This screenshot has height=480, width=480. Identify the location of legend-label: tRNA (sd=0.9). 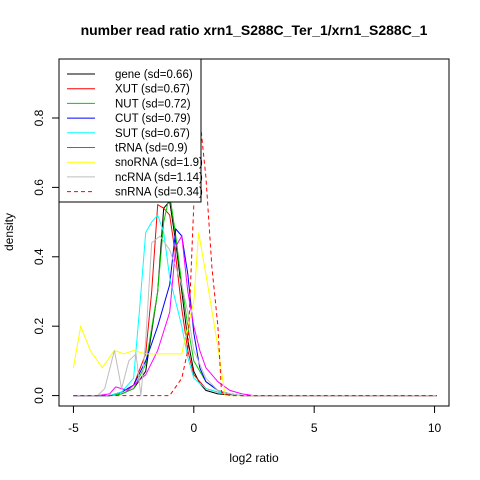
(151, 149).